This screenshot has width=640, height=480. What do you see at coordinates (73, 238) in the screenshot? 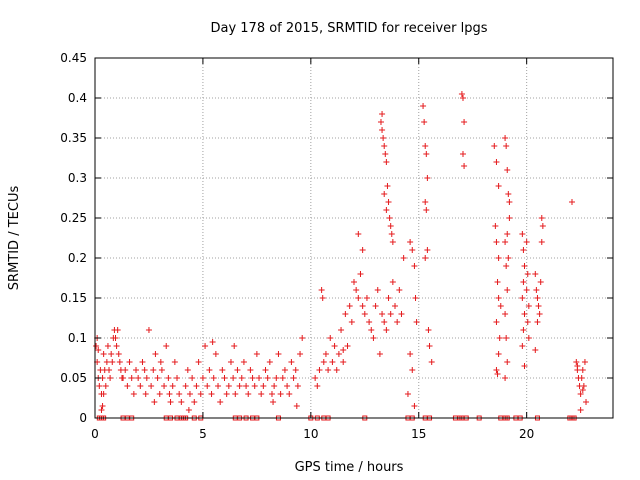
I see `y-tick-labels: 0 0.05 0.1 0.15 0.2 0.25 0.3 0.35 0.4 0.45` at bounding box center [73, 238].